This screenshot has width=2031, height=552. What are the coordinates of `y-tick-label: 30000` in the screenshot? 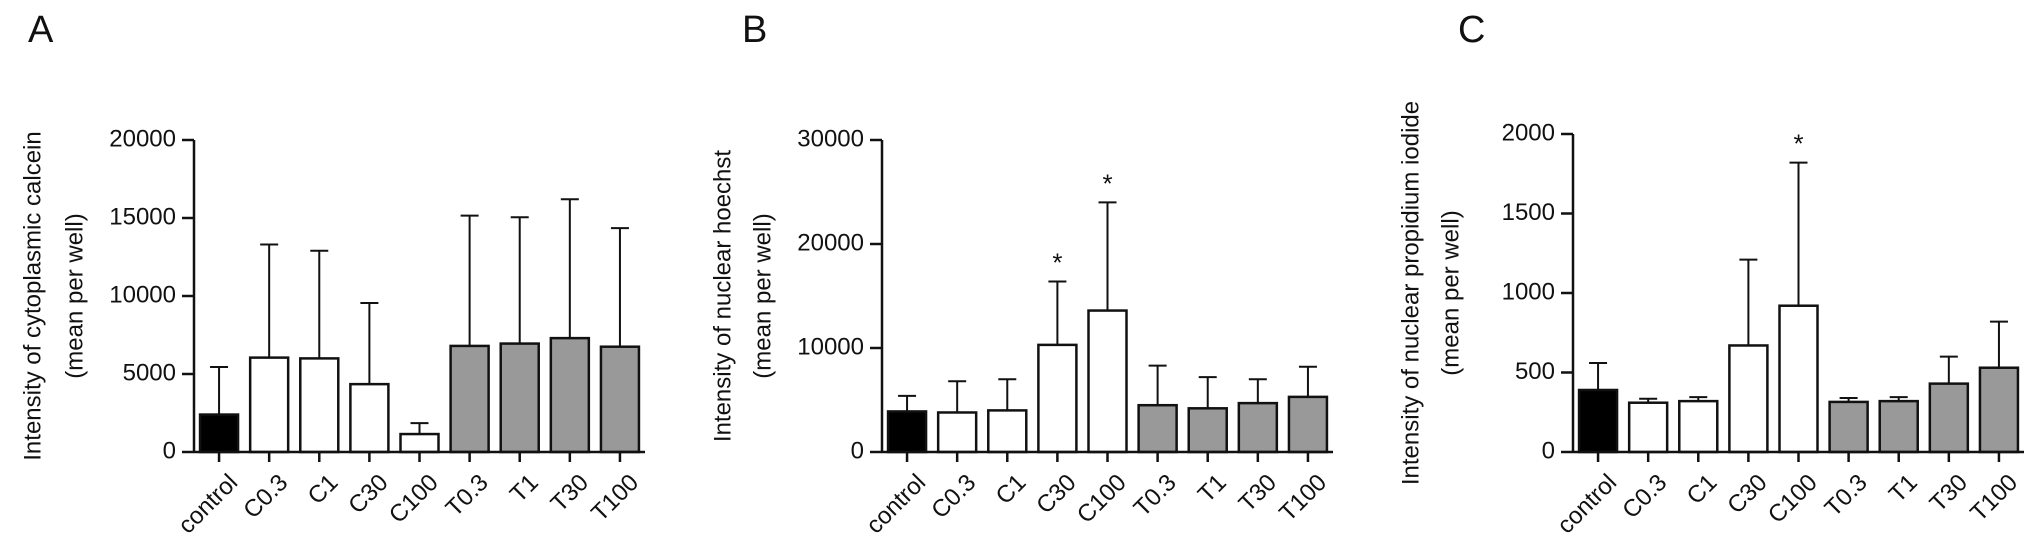 It's located at (830, 138).